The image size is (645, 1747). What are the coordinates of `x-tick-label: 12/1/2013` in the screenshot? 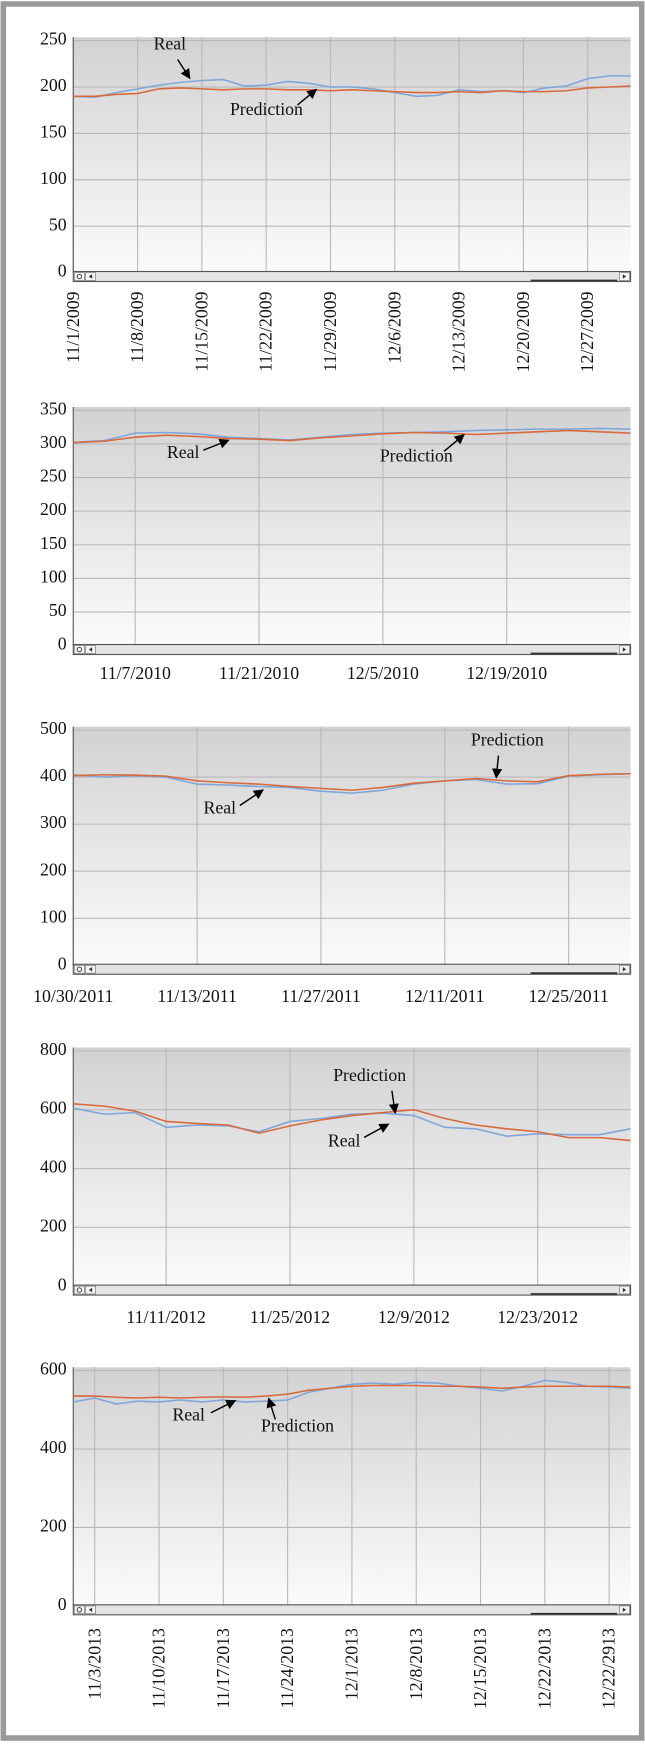 It's located at (351, 1664).